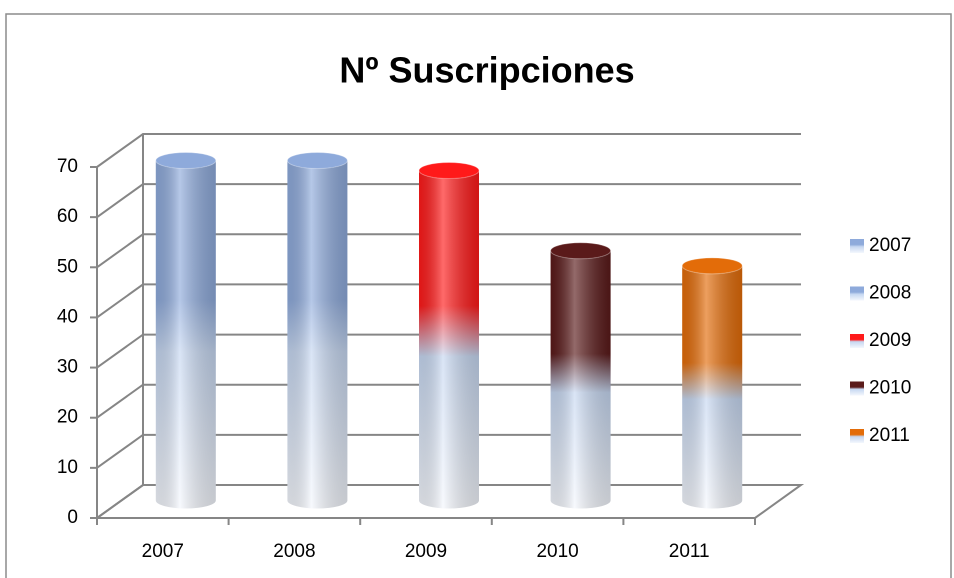 The height and width of the screenshot is (578, 954). Describe the element at coordinates (890, 245) in the screenshot. I see `legend-label: 2007` at that location.